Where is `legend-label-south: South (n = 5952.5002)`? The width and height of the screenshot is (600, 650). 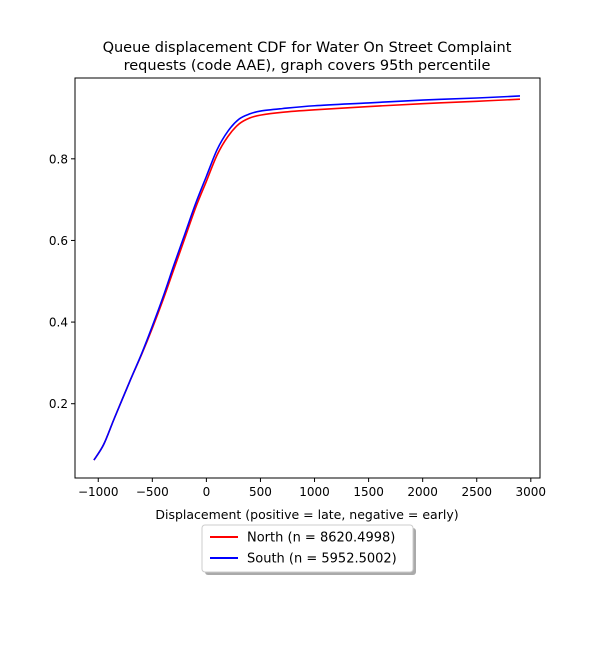 legend-label-south: South (n = 5952.5002) is located at coordinates (322, 559).